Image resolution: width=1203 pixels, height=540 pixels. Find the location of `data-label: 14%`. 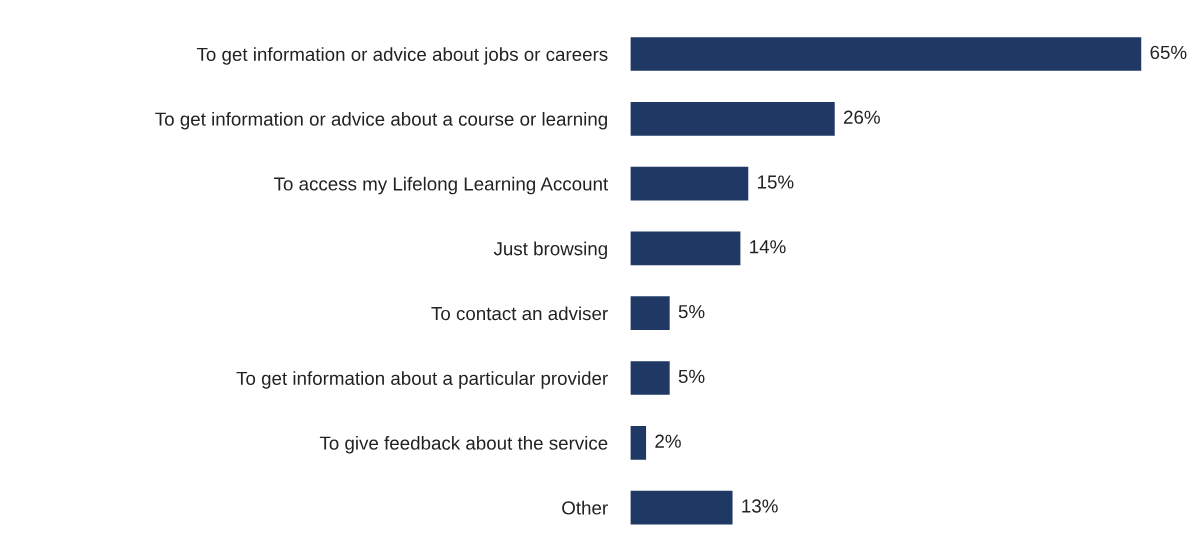

data-label: 14% is located at coordinates (768, 247).